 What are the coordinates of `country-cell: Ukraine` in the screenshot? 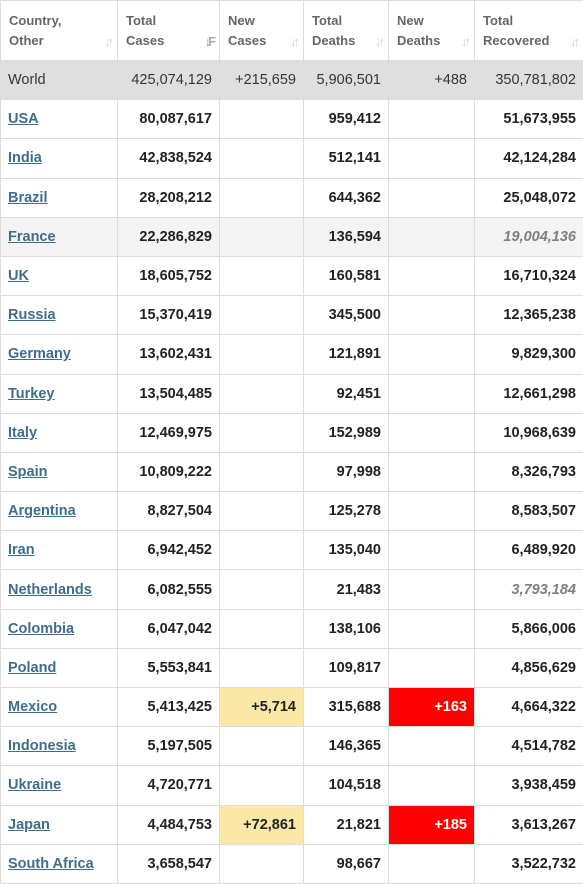 It's located at (59, 785).